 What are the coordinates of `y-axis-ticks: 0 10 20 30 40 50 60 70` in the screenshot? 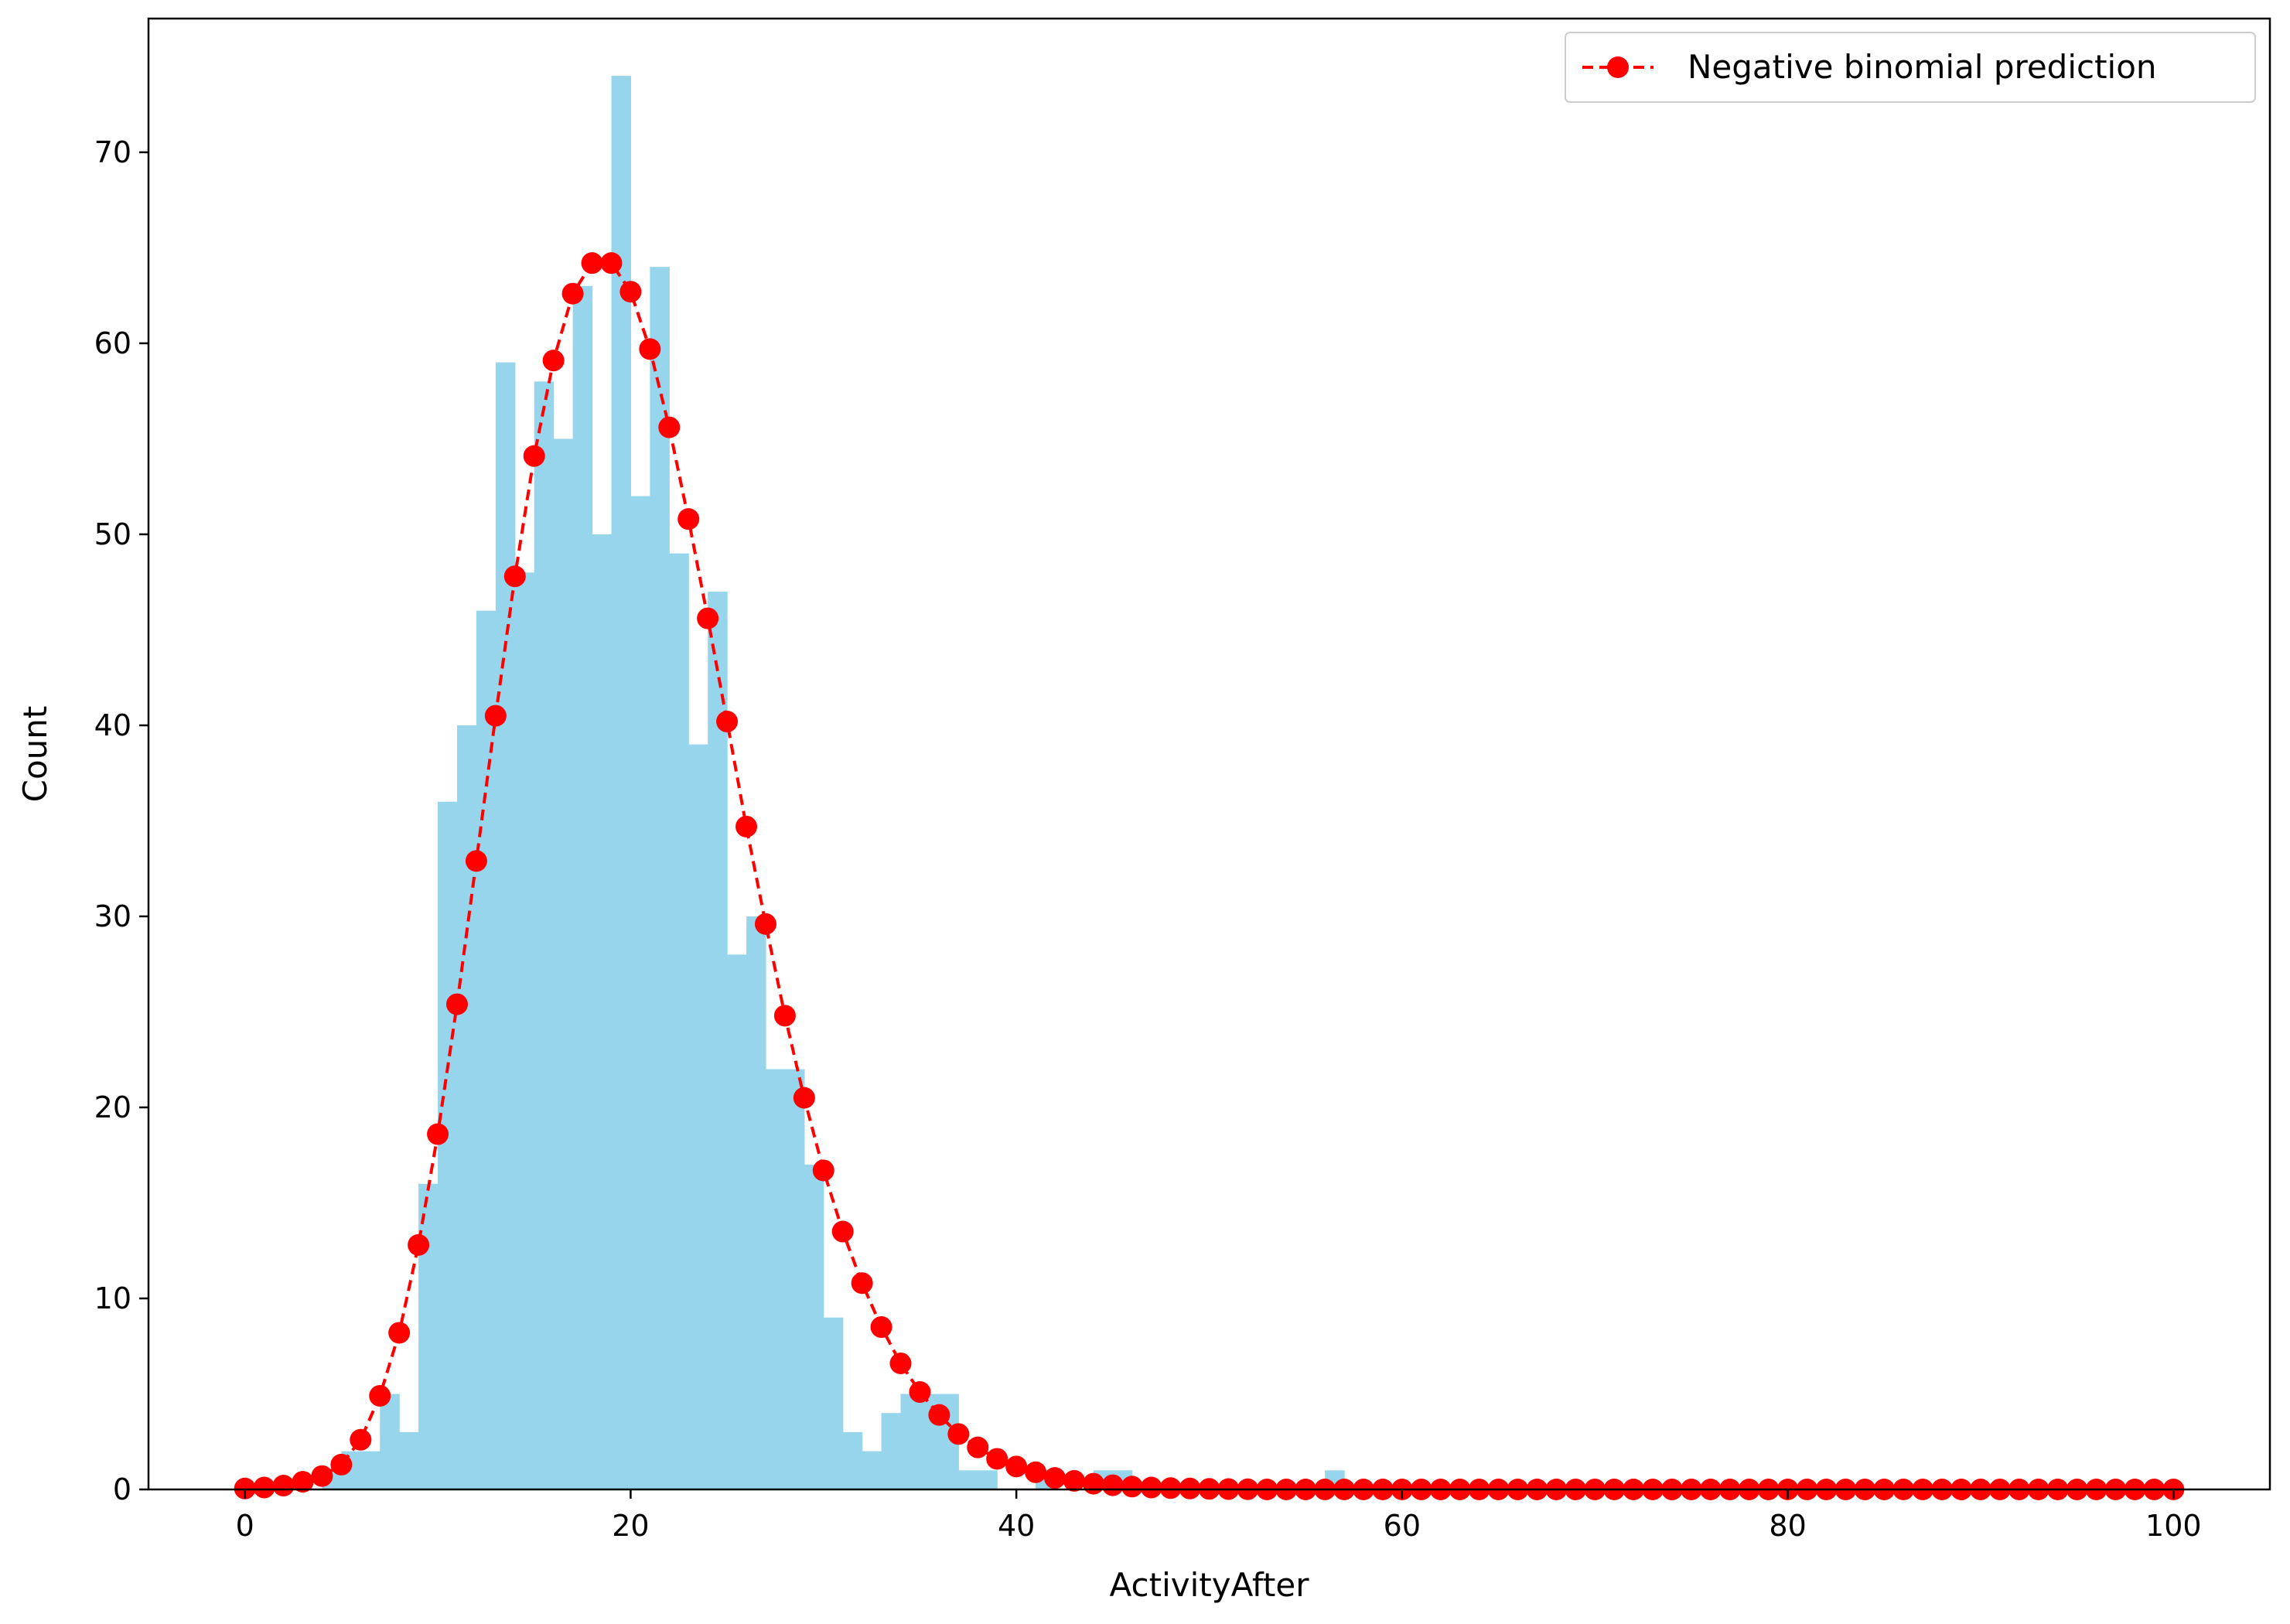 It's located at (121, 820).